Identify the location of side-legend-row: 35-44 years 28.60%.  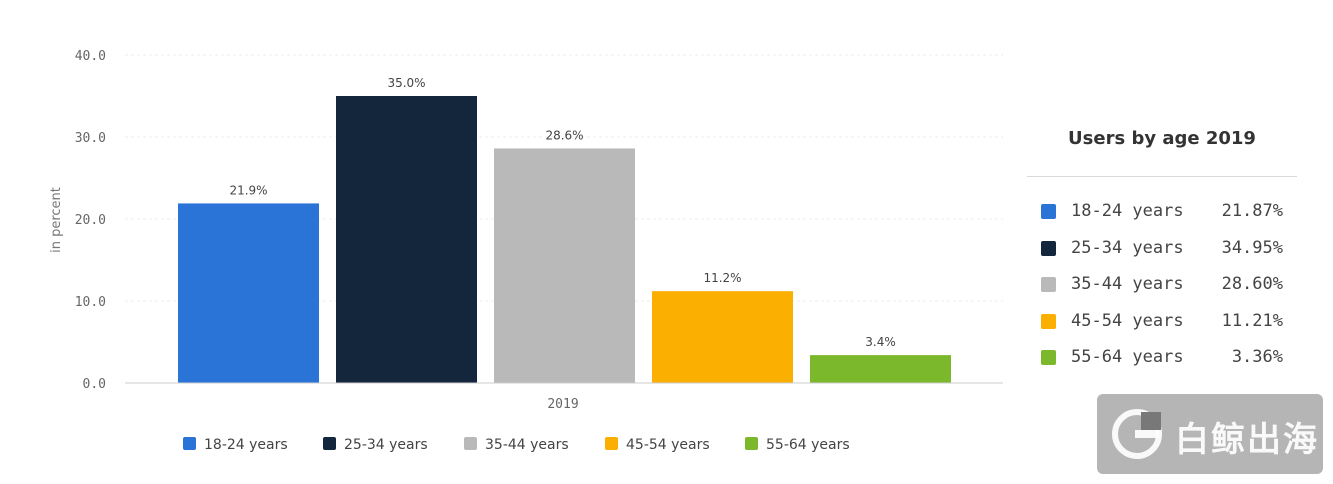
(1162, 286).